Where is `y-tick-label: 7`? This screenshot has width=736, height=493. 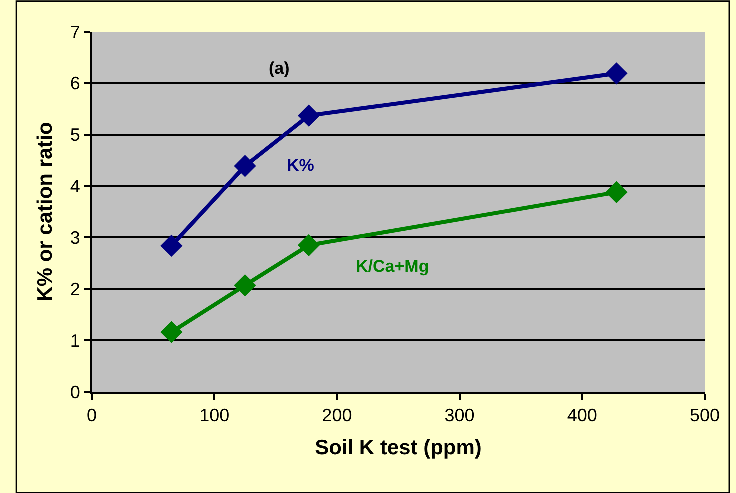 y-tick-label: 7 is located at coordinates (75, 32).